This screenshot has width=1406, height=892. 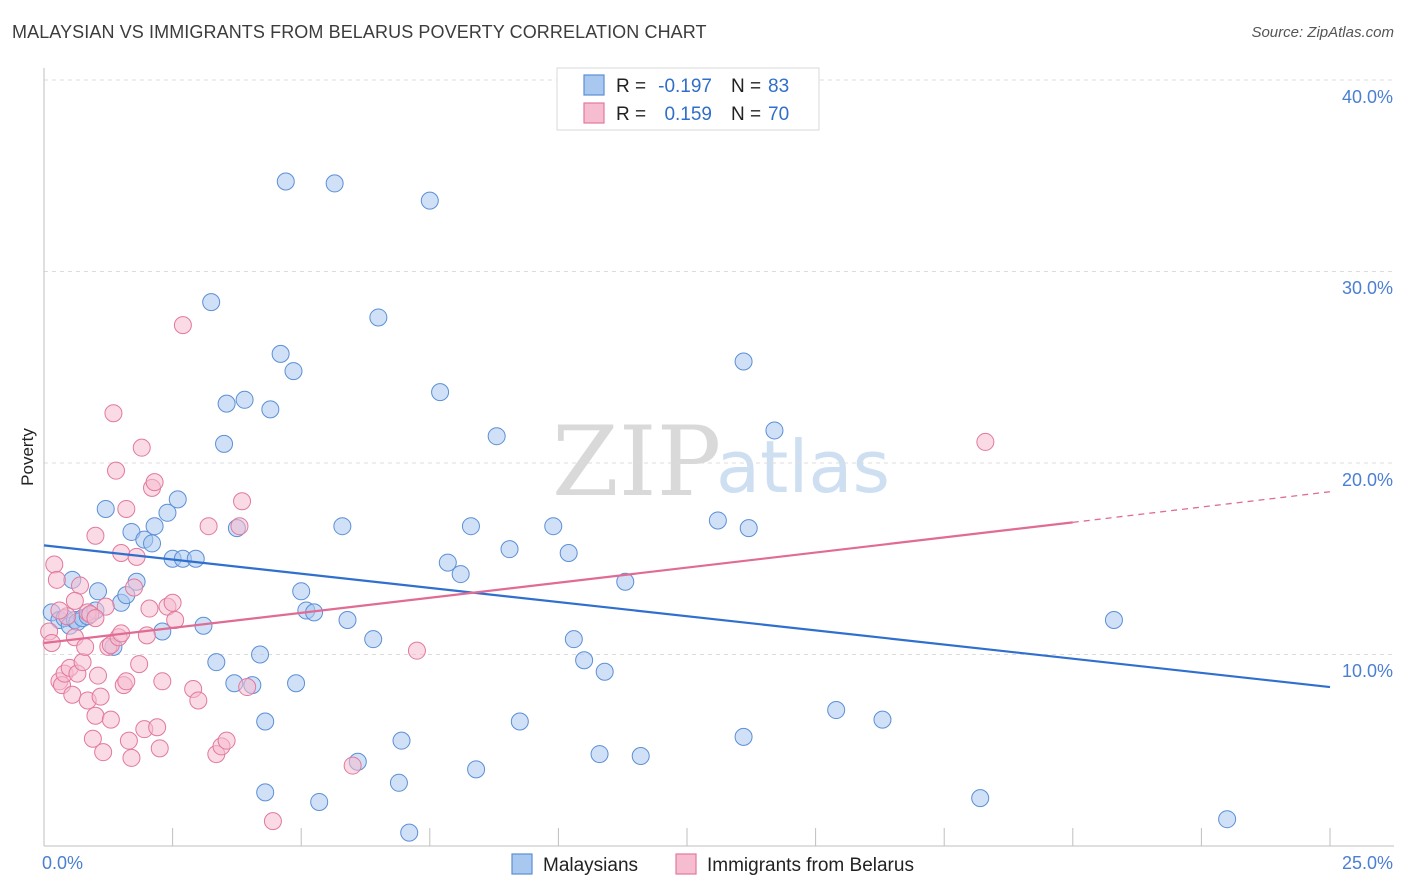 I want to click on stats-legend-n-label-1: N =, so click(x=746, y=114).